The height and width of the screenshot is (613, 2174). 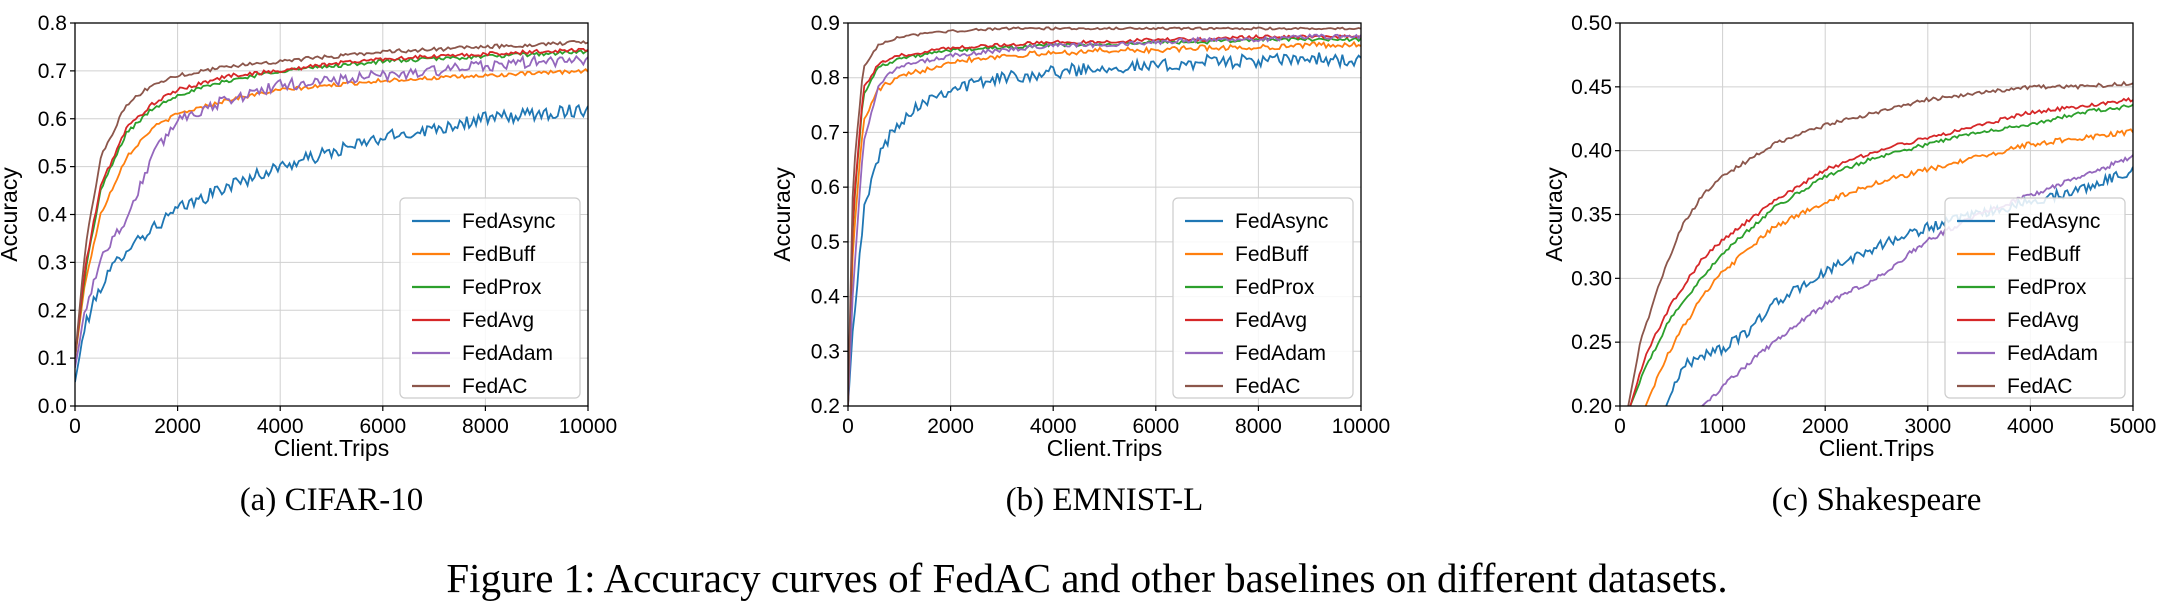 What do you see at coordinates (1591, 278) in the screenshot?
I see `y-tick-label: 0.30` at bounding box center [1591, 278].